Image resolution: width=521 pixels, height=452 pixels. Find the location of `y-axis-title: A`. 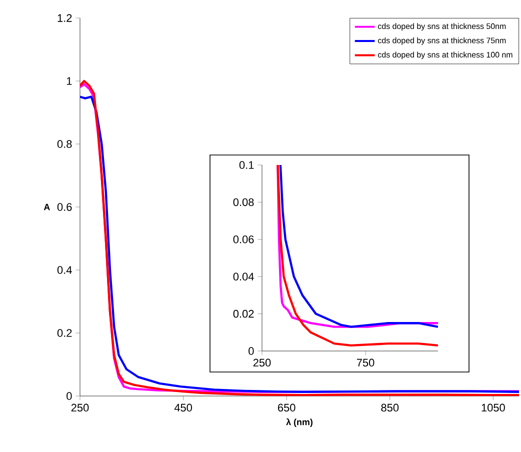

y-axis-title: A is located at coordinates (47, 207).